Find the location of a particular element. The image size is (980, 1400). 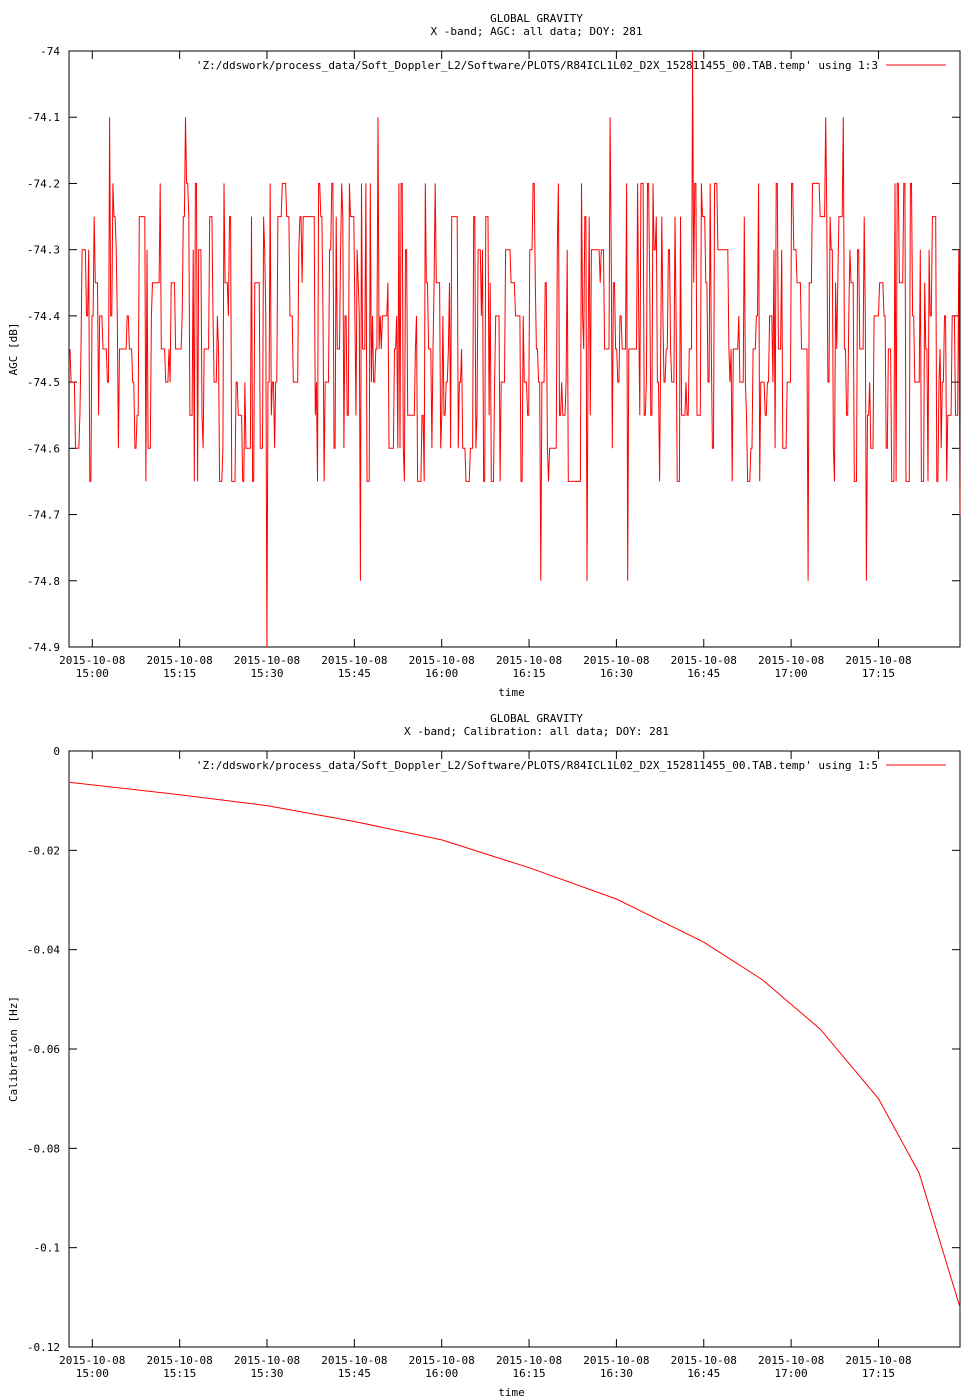

y-tick-label: 0 is located at coordinates (56, 751).